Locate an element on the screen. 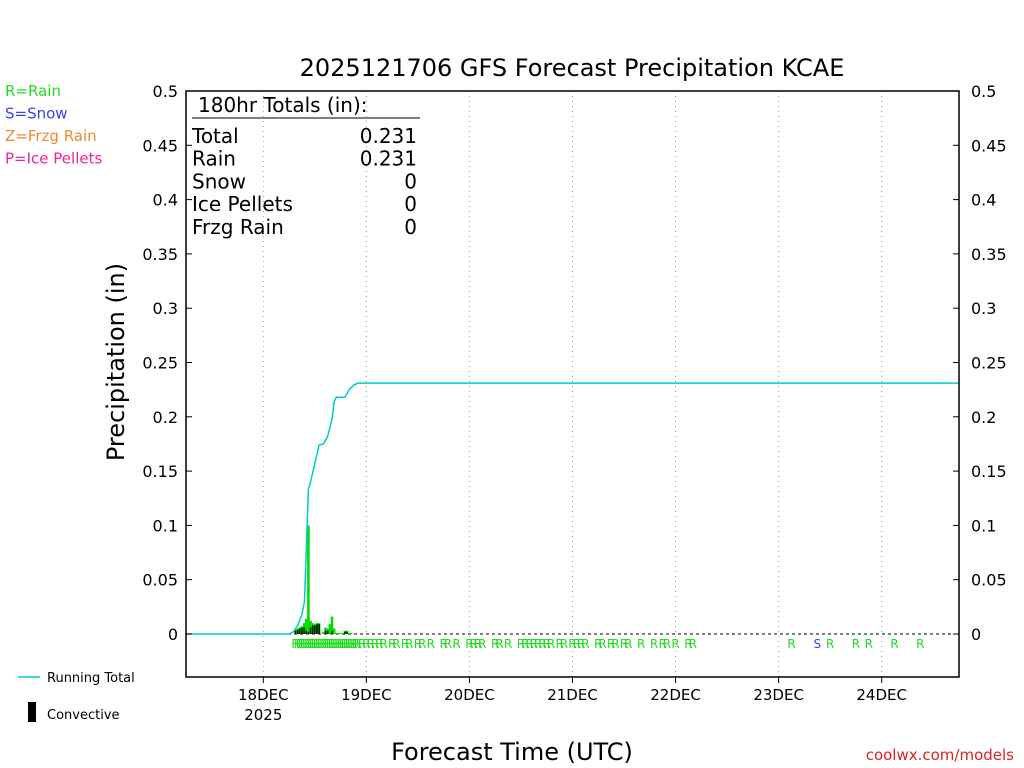  y-tick-label-left: 0.2 is located at coordinates (165, 417).